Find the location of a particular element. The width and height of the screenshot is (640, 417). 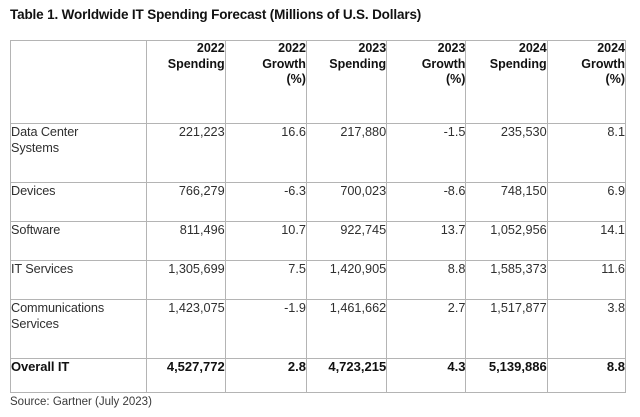

column-header-2022-spending: 2022 Spending is located at coordinates (186, 82).